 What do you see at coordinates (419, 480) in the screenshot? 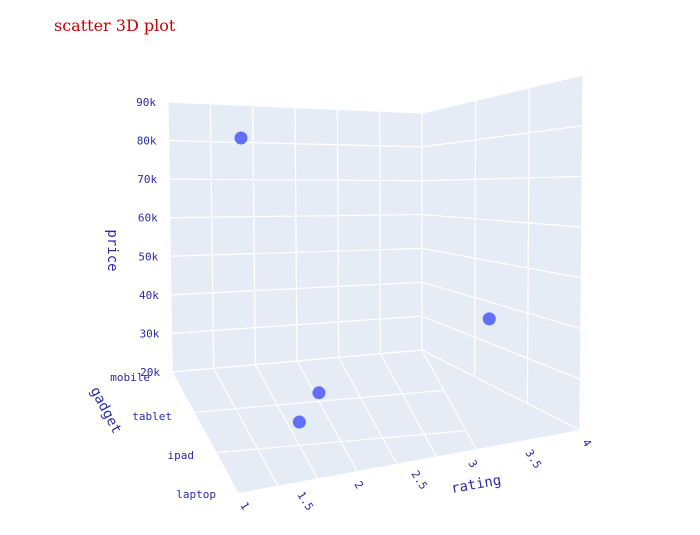
I see `x-tick-label: 2.5` at bounding box center [419, 480].